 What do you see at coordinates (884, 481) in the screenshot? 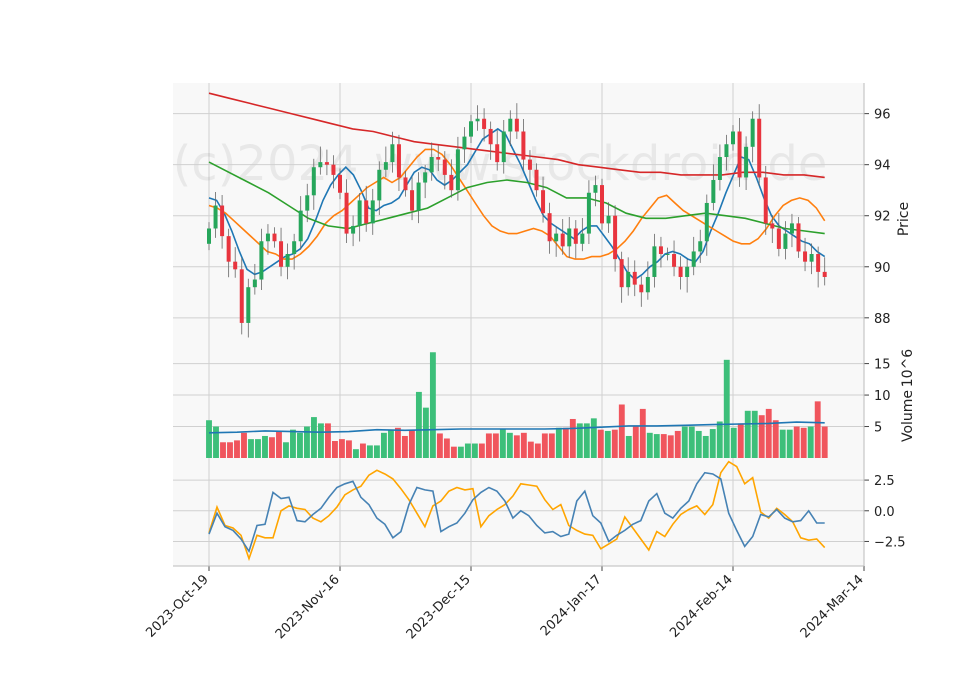
I see `oscillator-y-tick-label: 2.5` at bounding box center [884, 481].